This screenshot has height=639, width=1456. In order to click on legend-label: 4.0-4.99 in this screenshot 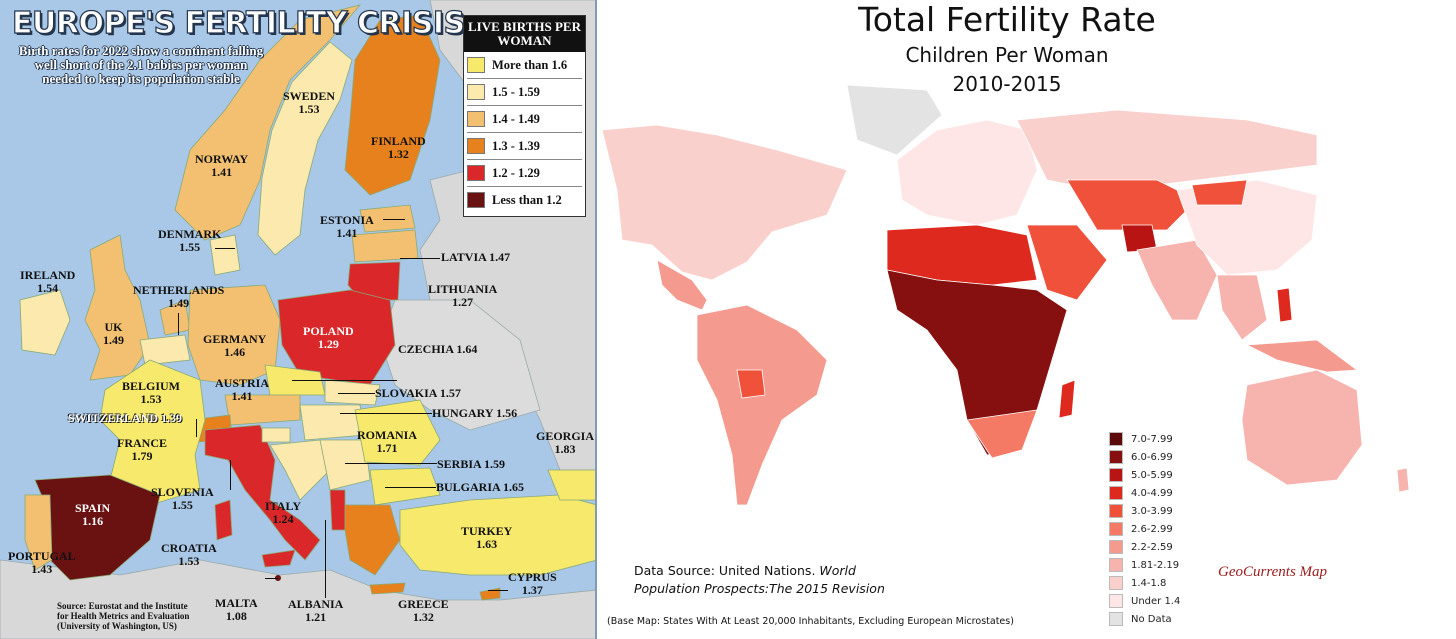, I will do `click(1152, 493)`.